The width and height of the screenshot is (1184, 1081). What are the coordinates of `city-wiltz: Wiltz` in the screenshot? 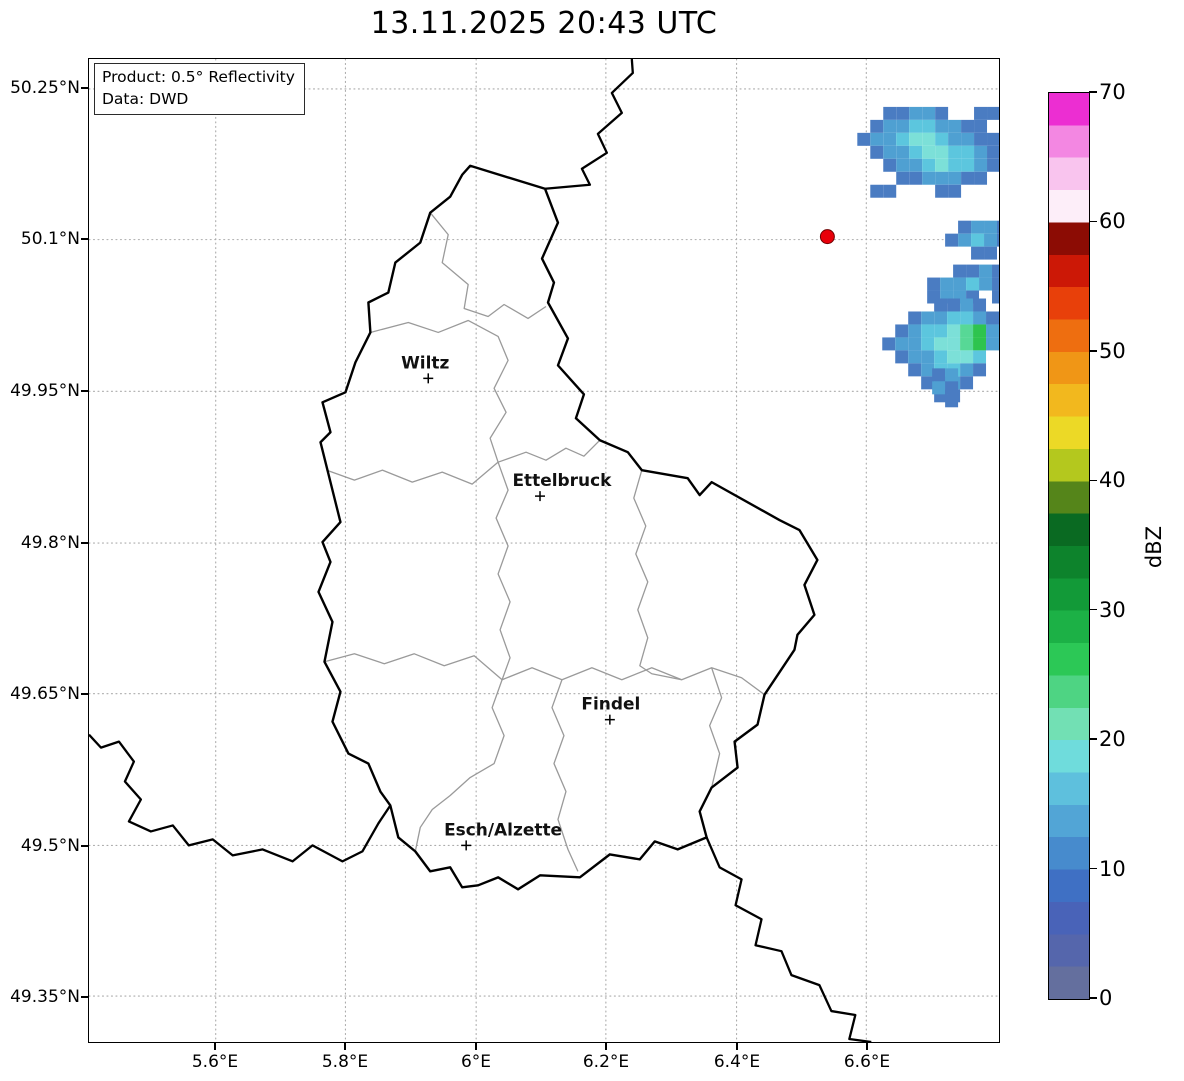 It's located at (425, 368).